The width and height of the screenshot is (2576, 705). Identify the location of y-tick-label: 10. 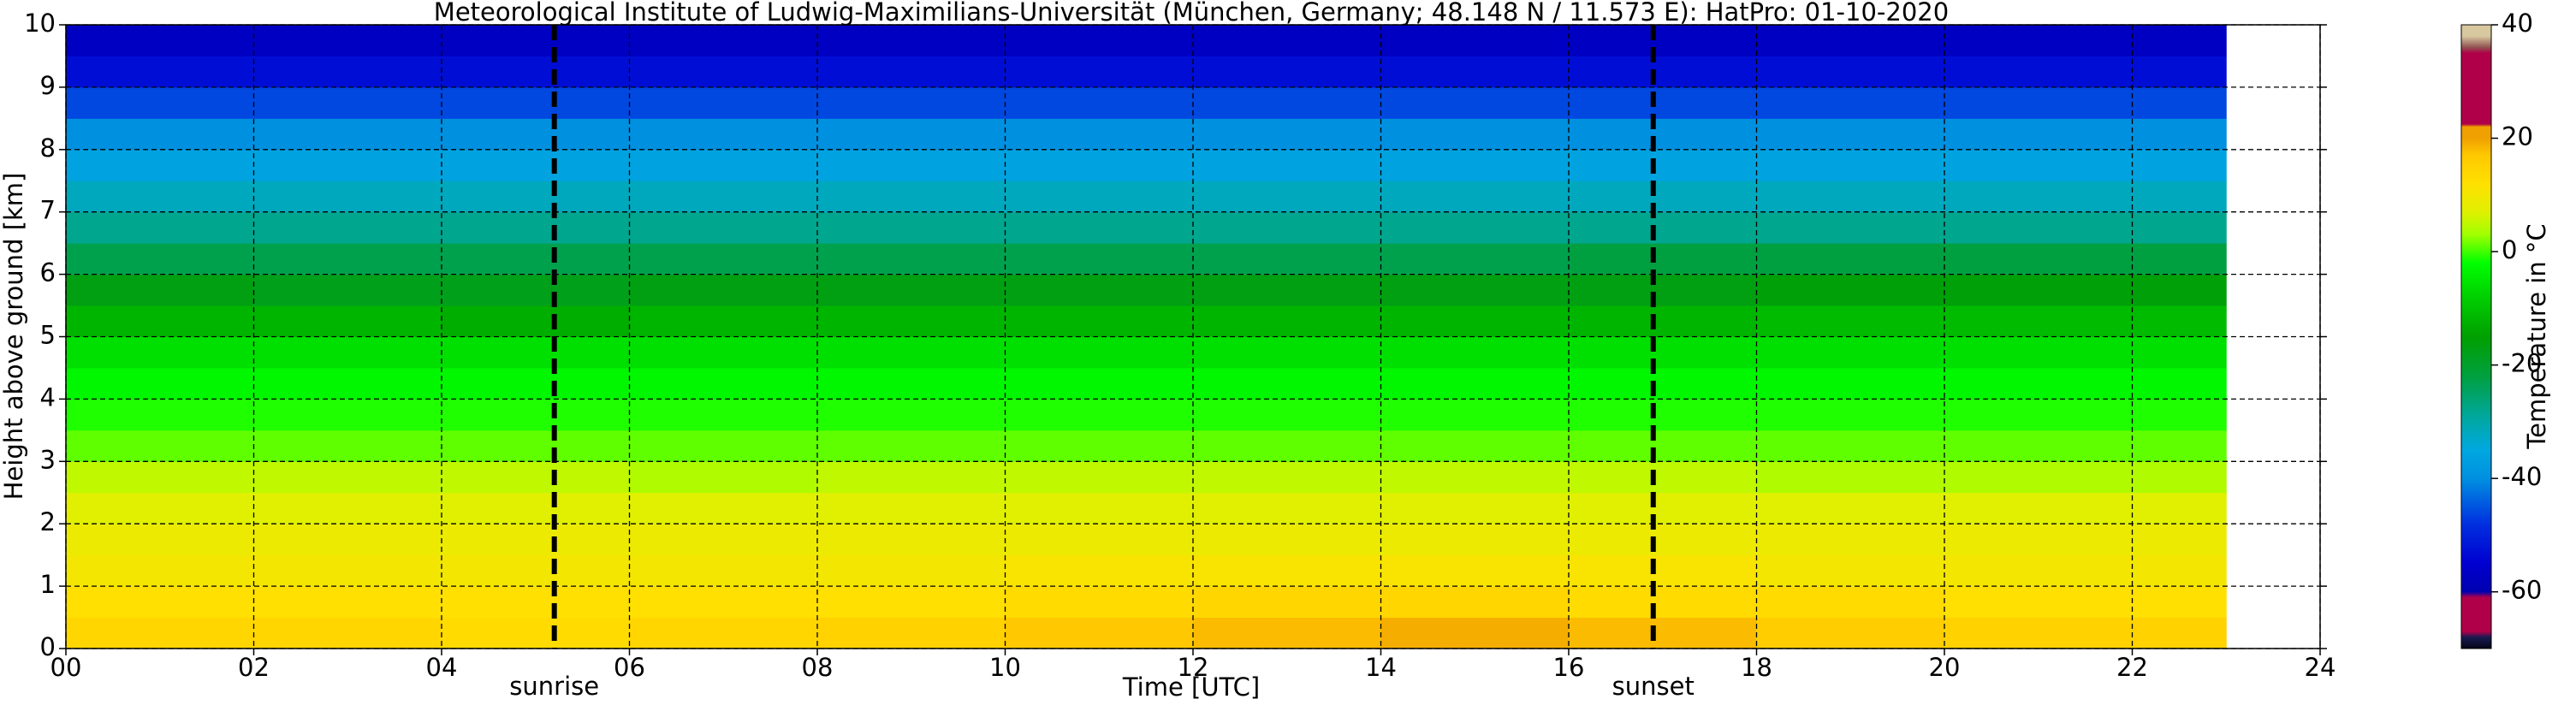
(40, 23).